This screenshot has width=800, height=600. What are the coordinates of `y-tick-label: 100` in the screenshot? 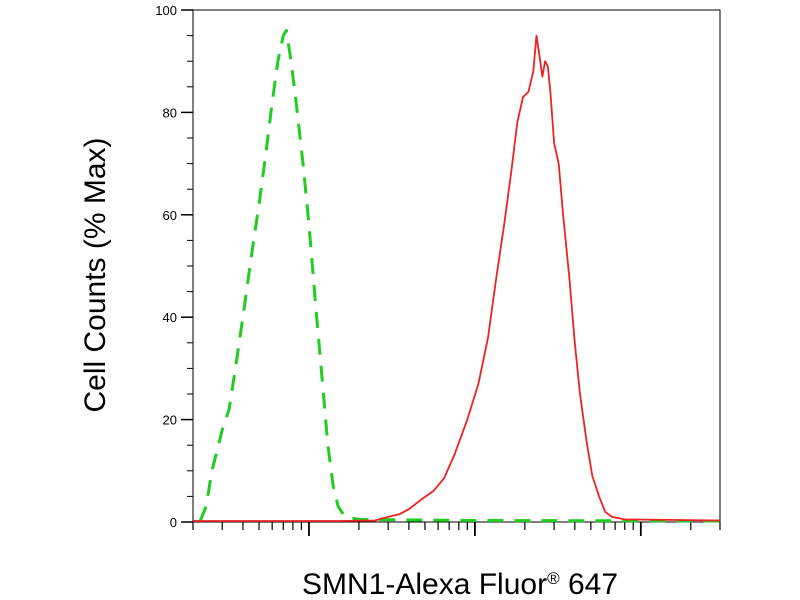 It's located at (166, 10).